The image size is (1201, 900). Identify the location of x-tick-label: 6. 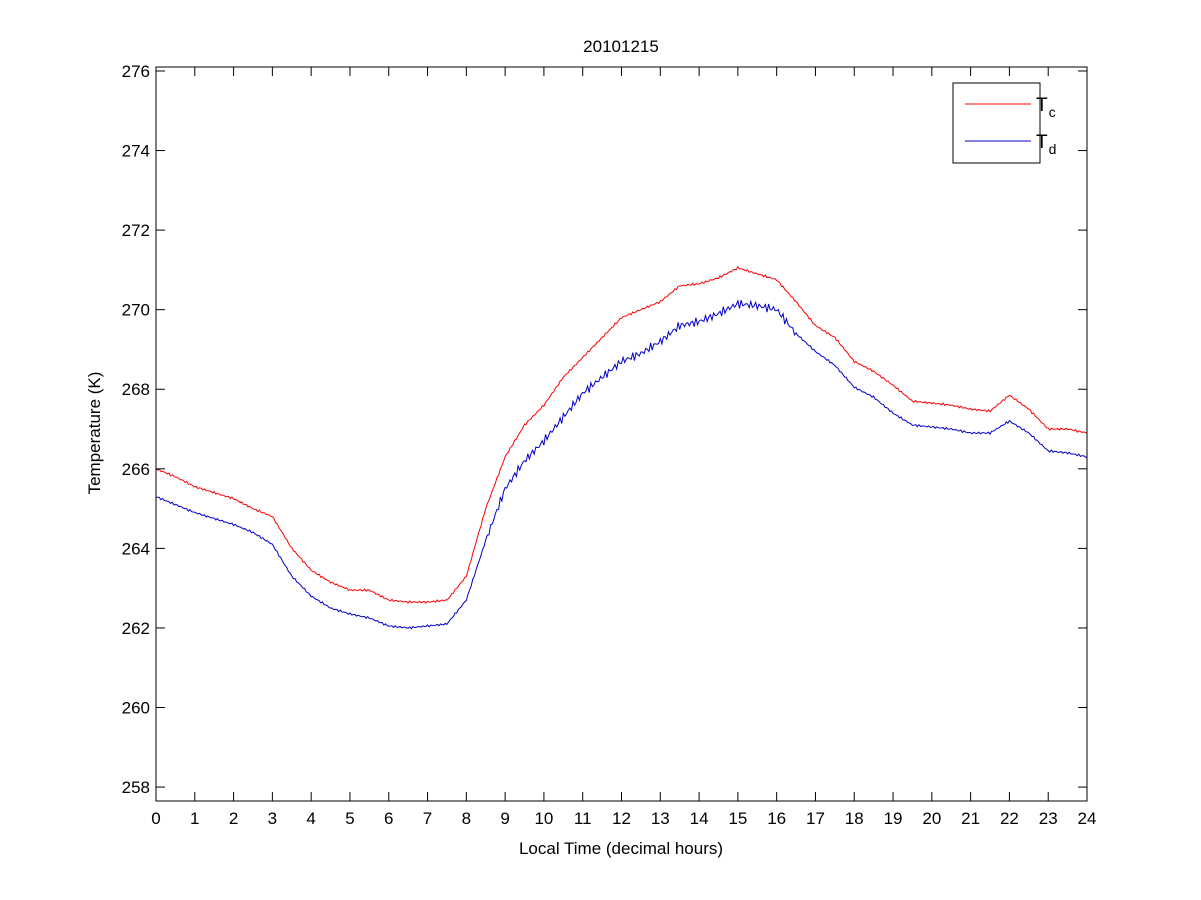
(388, 818).